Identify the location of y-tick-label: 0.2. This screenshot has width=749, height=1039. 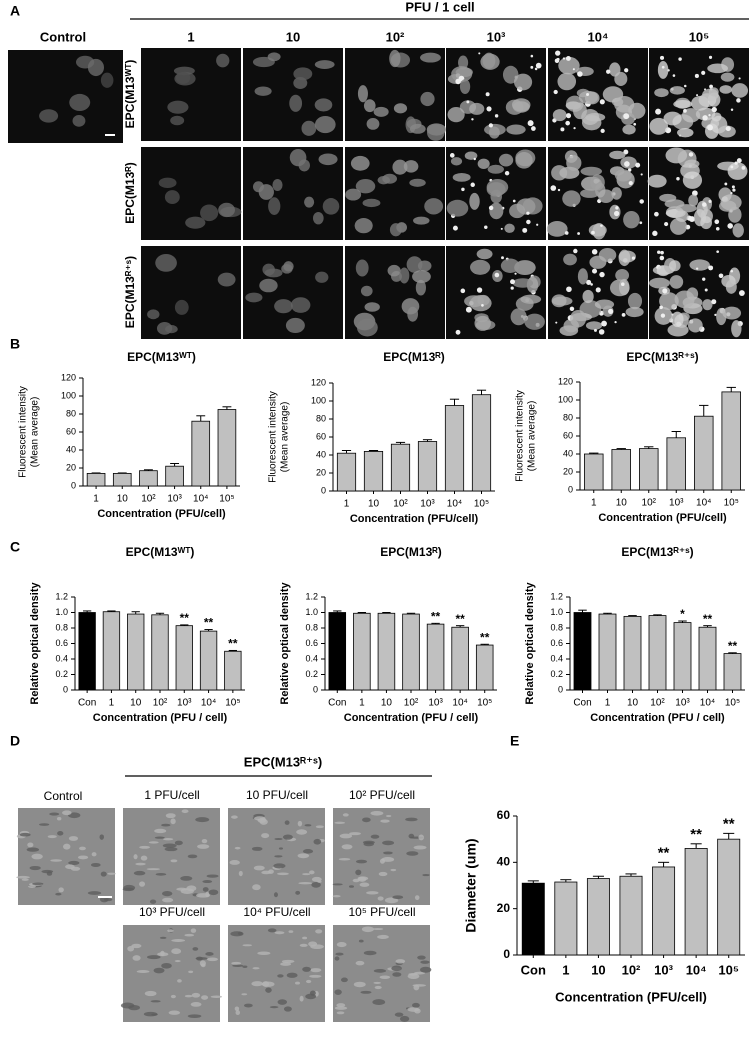
(556, 674).